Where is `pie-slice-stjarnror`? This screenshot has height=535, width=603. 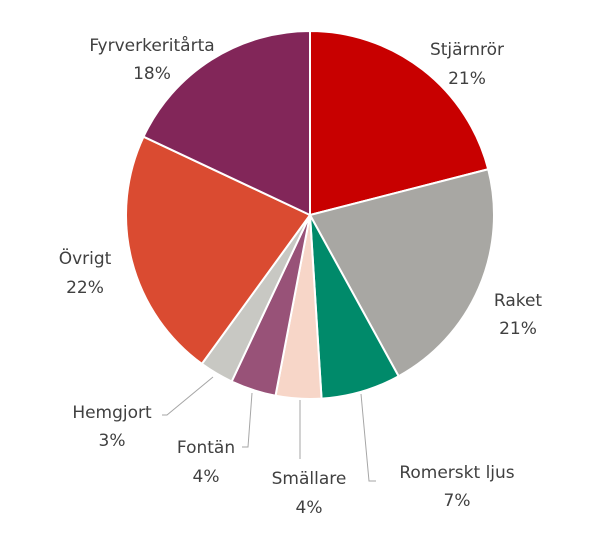
pie-slice-stjarnror is located at coordinates (399, 123).